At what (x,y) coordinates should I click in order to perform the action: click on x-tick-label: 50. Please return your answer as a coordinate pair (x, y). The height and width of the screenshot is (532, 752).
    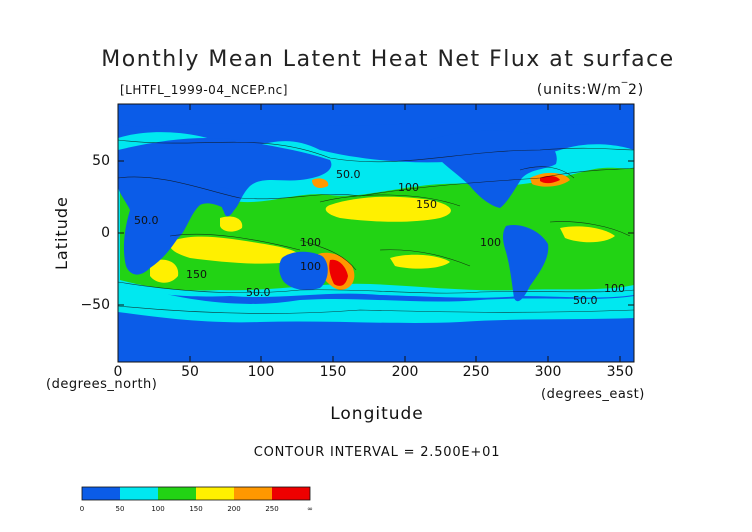
    Looking at the image, I should click on (190, 372).